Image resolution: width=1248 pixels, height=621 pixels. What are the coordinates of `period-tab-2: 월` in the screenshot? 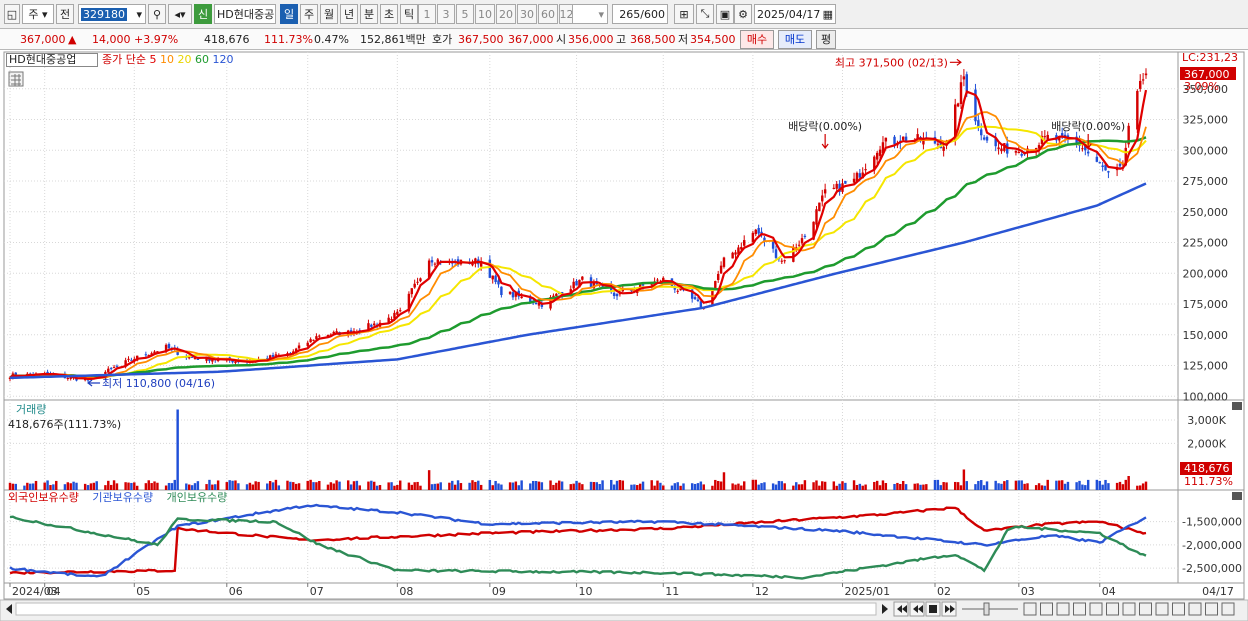 It's located at (329, 14).